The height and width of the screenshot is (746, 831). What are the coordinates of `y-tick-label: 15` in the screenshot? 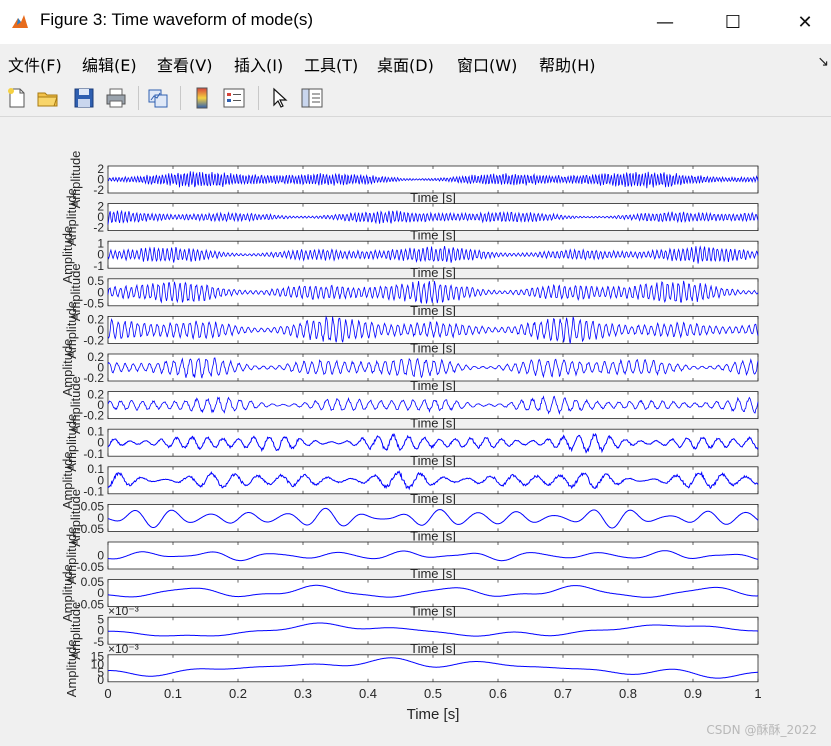 It's located at (98, 656).